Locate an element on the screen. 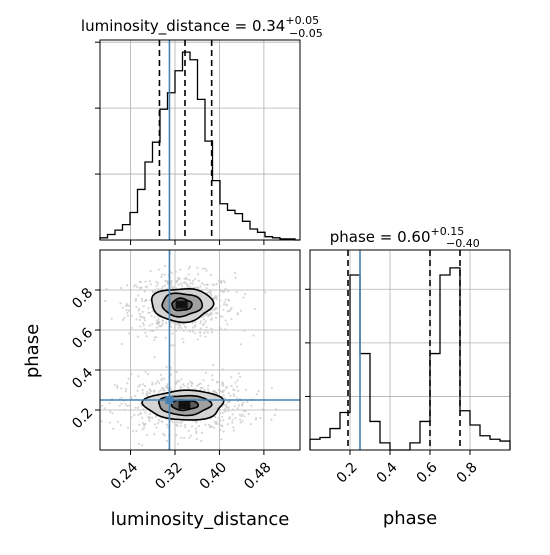  luminosity-distance-title: luminosity_distance = 0.34+0.05 is located at coordinates (200, 25).